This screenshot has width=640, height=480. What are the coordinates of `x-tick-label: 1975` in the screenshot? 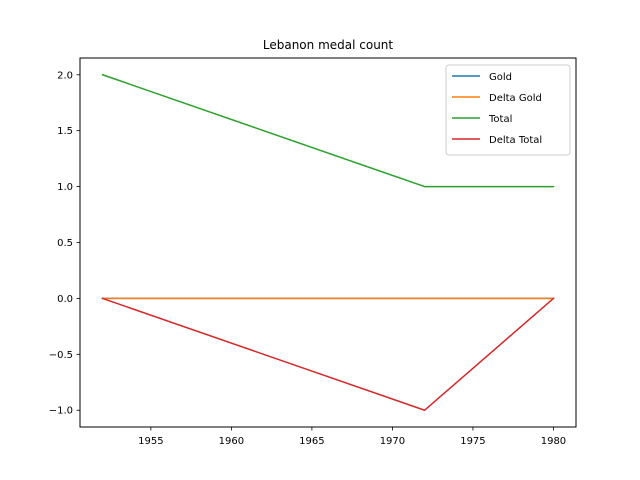 It's located at (472, 441).